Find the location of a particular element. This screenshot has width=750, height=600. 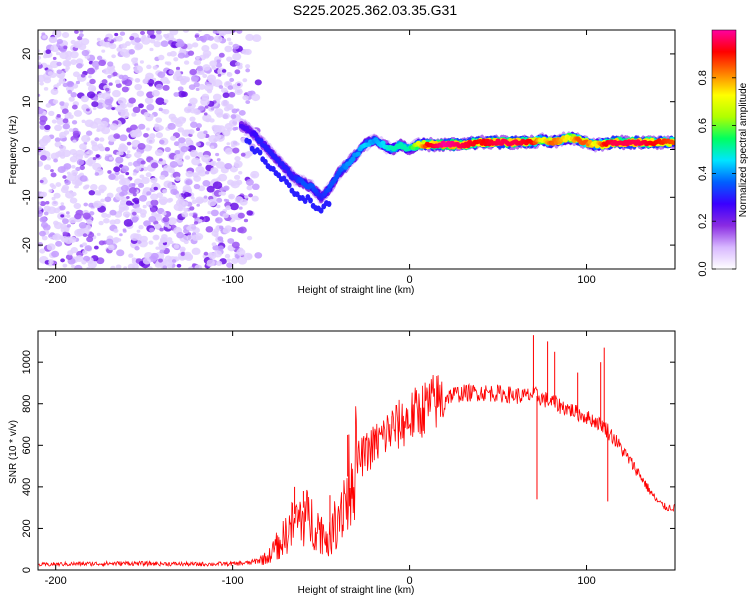

colorbar-ticks: 0.0 0.2 0.4 0.6 0.8 is located at coordinates (716, 173).